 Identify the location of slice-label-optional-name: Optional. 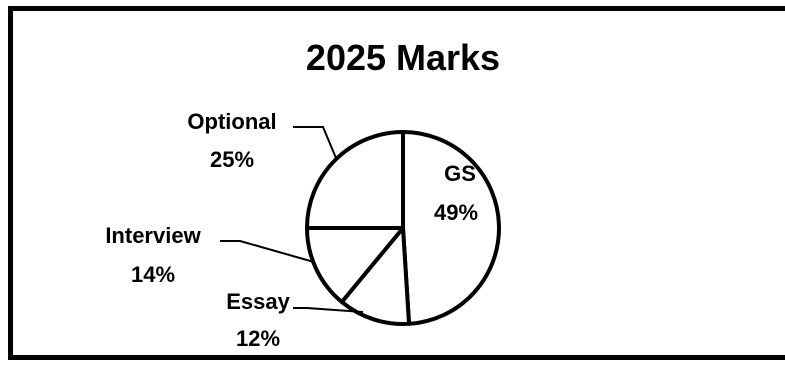
(231, 121).